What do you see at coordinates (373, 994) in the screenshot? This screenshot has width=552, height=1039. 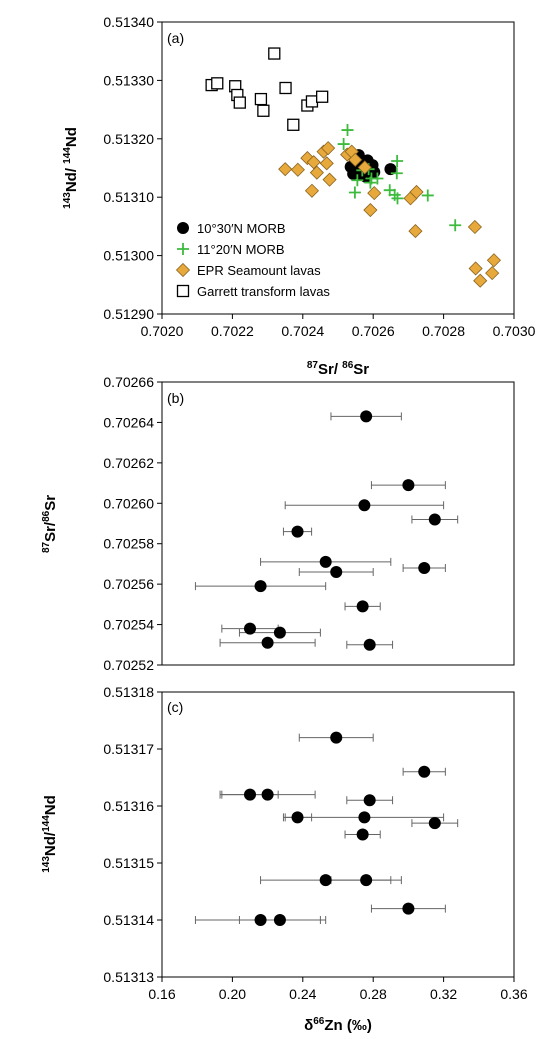 I see `panel-c-xtick-label: 0.28` at bounding box center [373, 994].